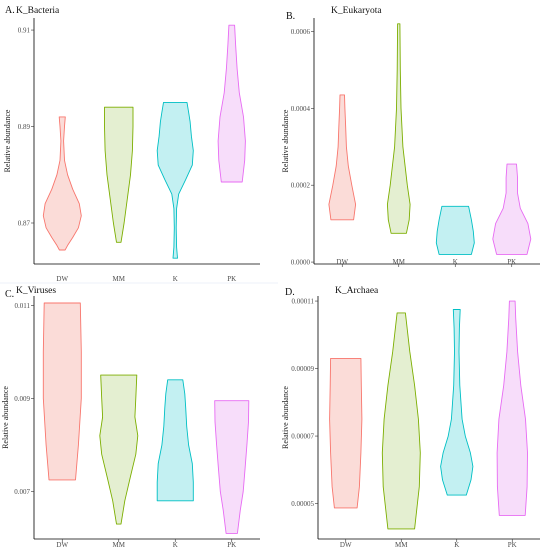  What do you see at coordinates (23, 306) in the screenshot?
I see `y-tick-label: 0.011` at bounding box center [23, 306].